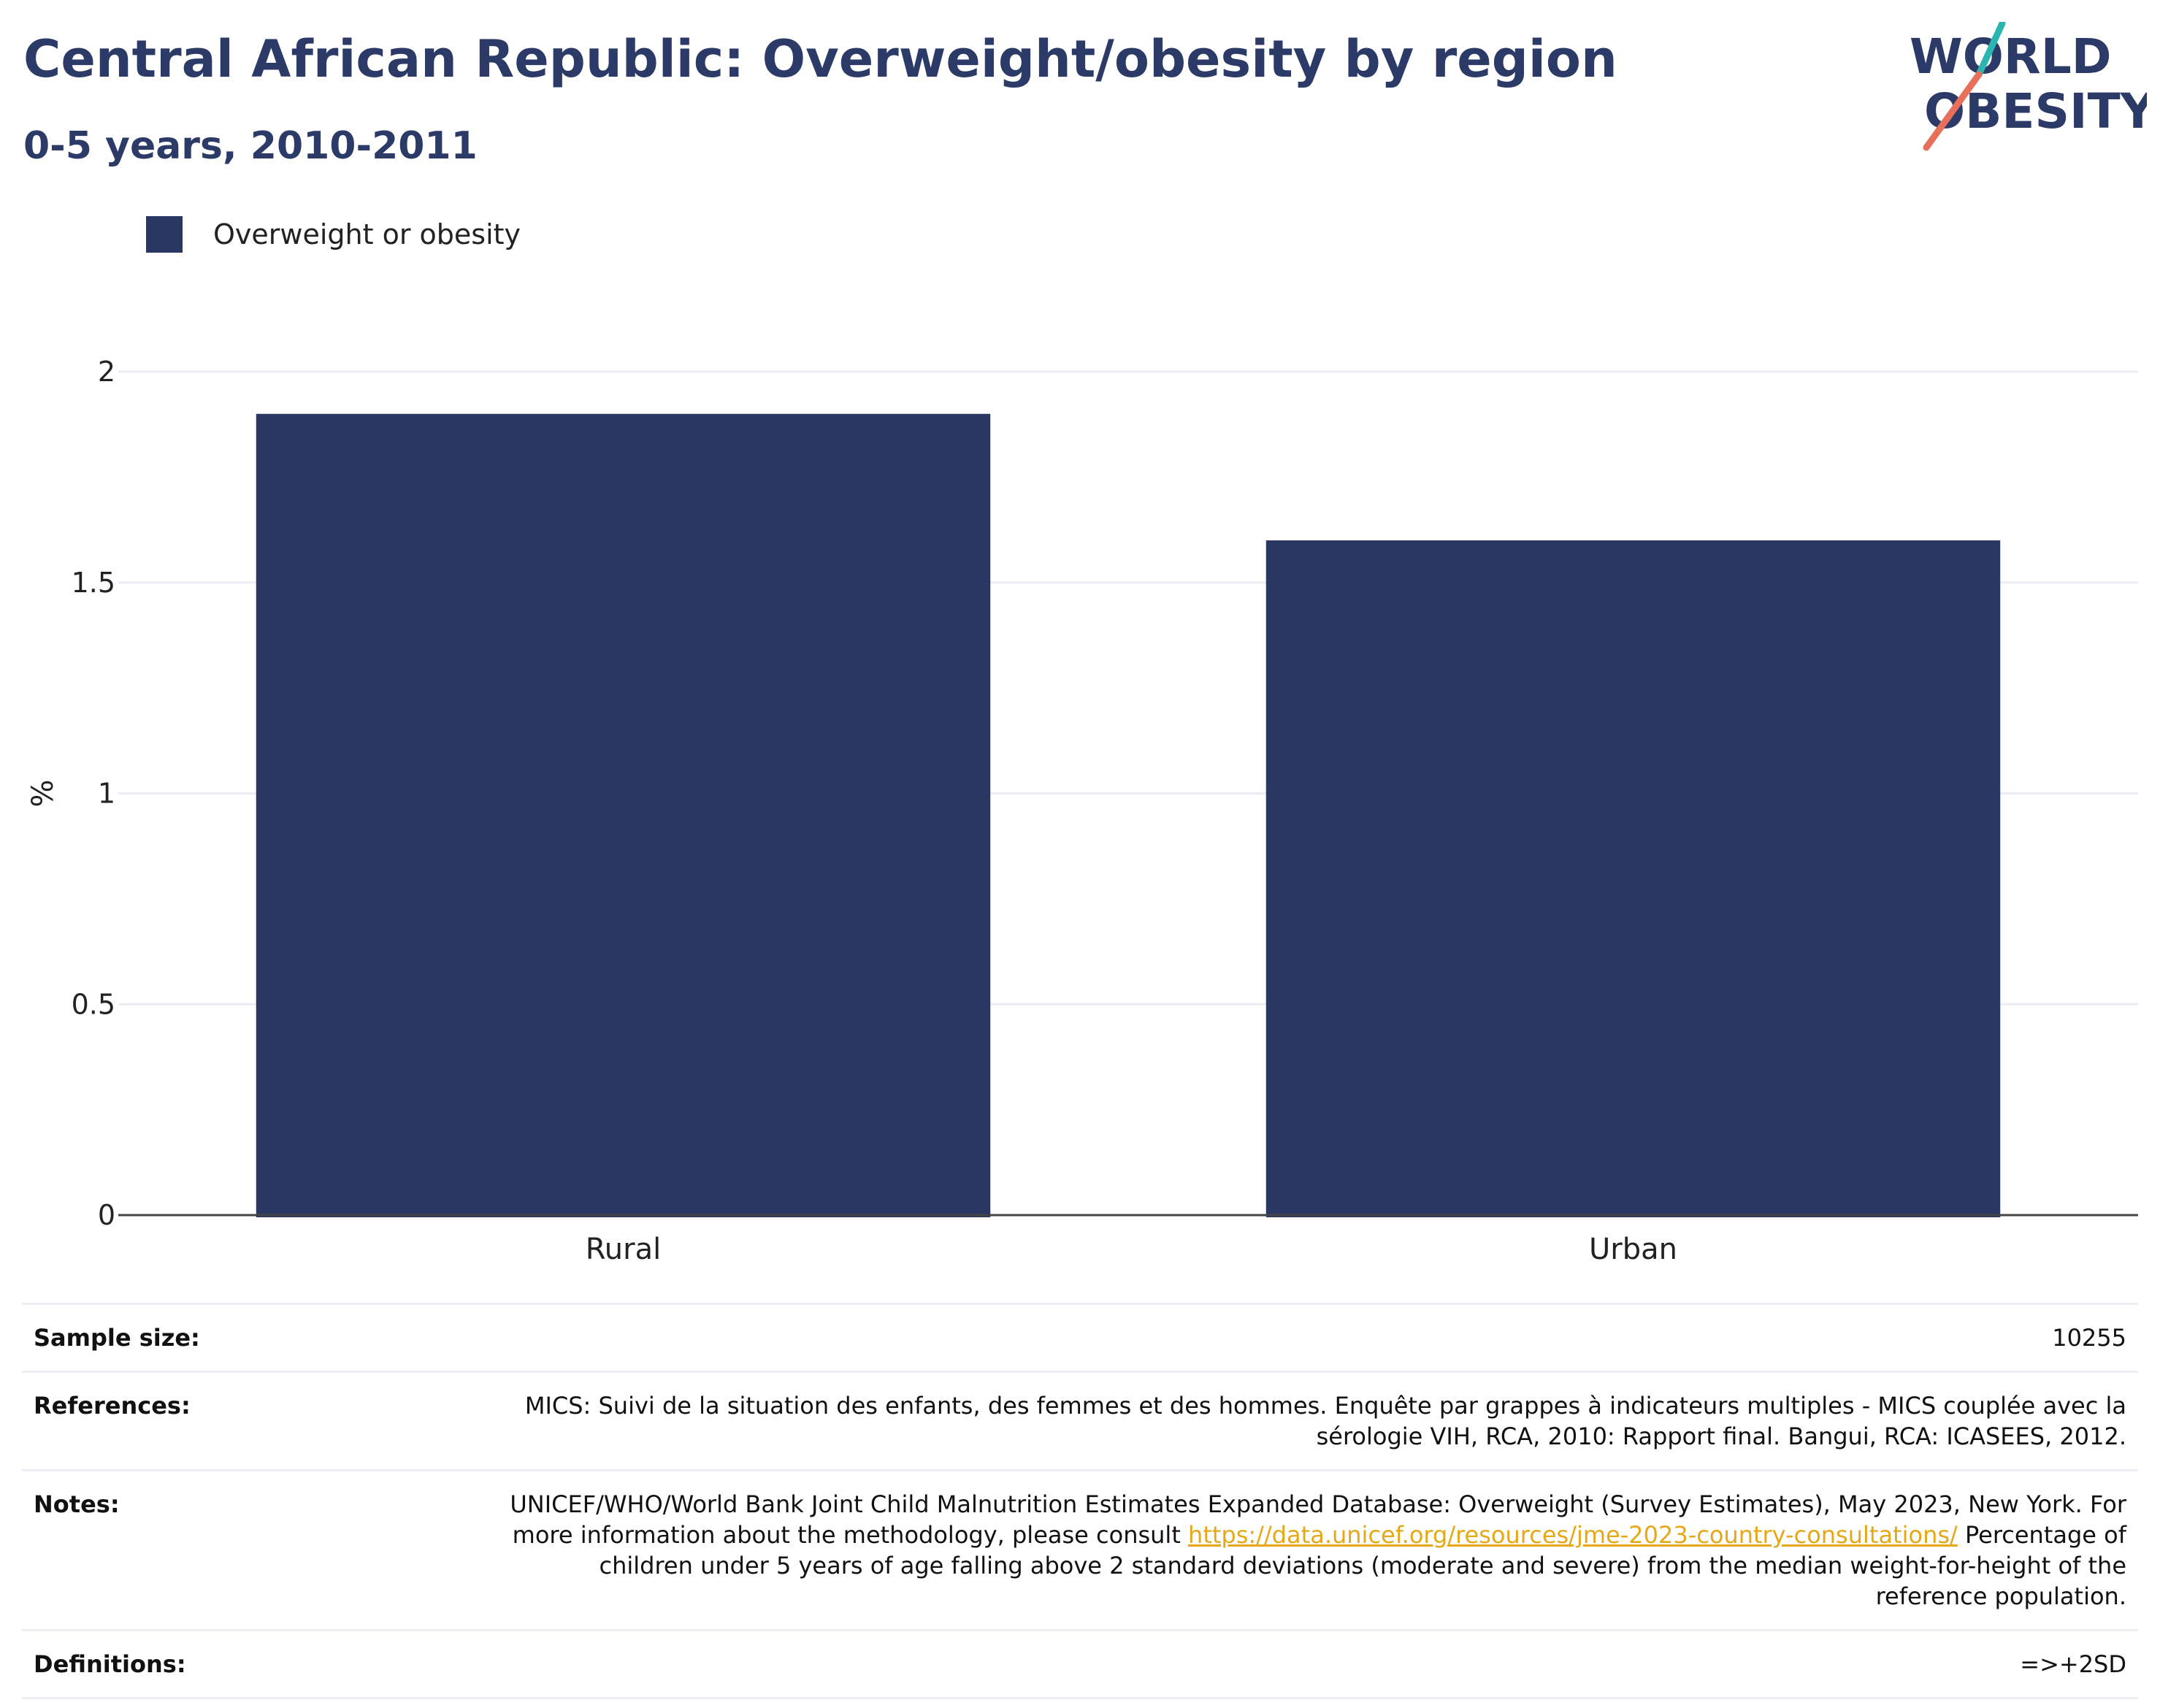 This screenshot has width=2160, height=1708. I want to click on y-axis-label: %, so click(43, 793).